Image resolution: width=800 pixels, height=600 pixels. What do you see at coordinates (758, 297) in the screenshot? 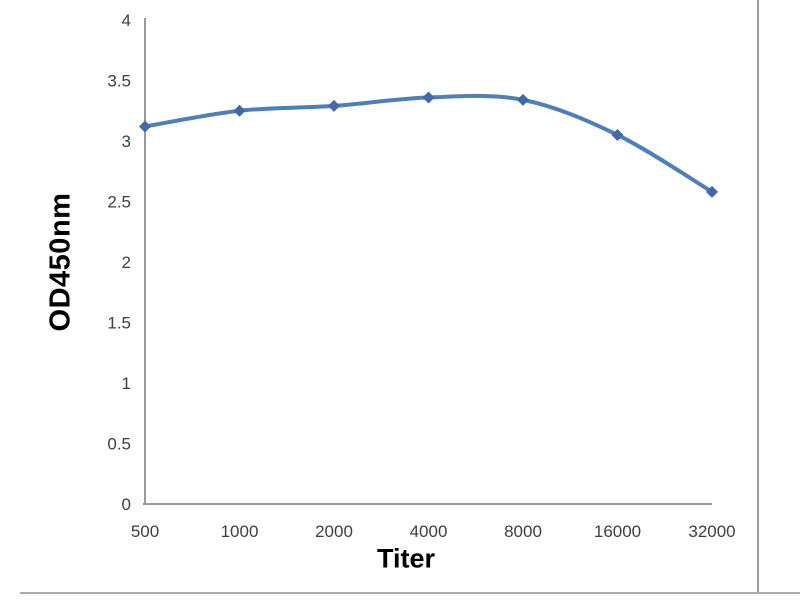
I see `frame-border-right-icon` at bounding box center [758, 297].